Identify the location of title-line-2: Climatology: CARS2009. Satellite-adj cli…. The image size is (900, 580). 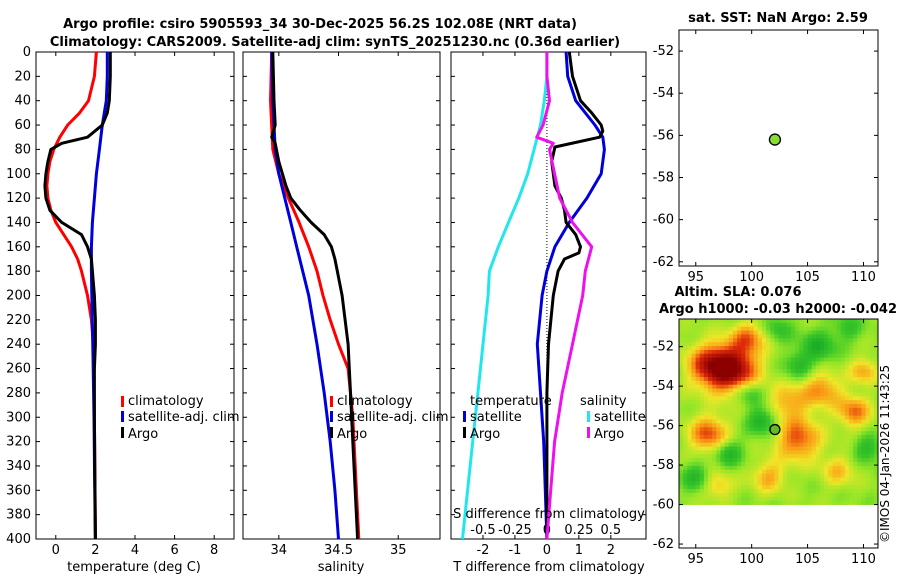
(335, 42).